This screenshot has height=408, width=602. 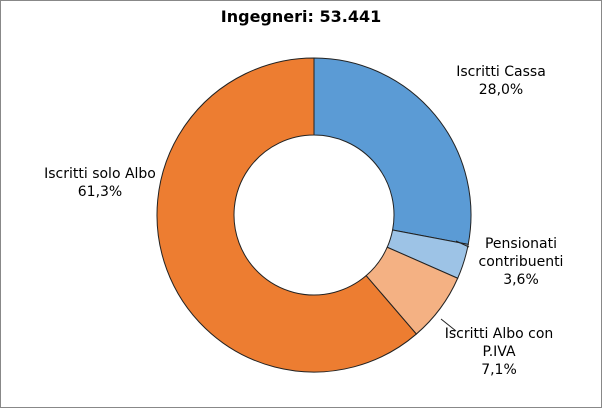 I want to click on slice-label: Pensionati contribuenti 3,6%, so click(x=521, y=262).